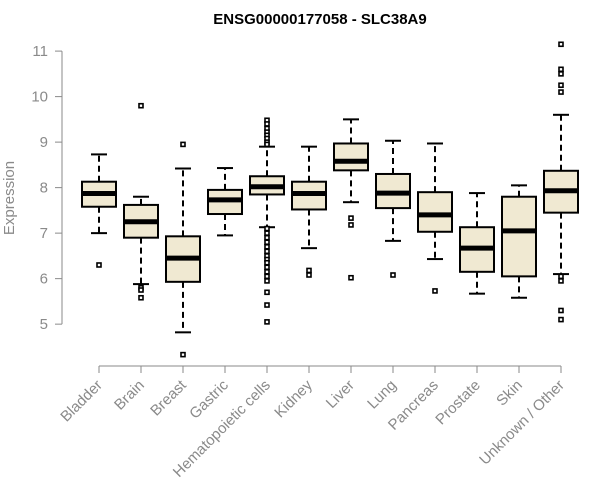  I want to click on x-tick-label: Bladder, so click(81, 401).